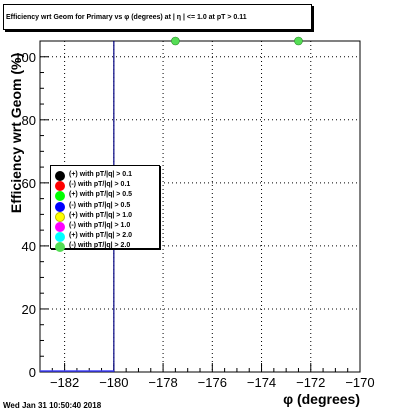 This screenshot has height=419, width=400. What do you see at coordinates (100, 246) in the screenshot?
I see `legend-label: (-) with pT/|q| > 2.0` at bounding box center [100, 246].